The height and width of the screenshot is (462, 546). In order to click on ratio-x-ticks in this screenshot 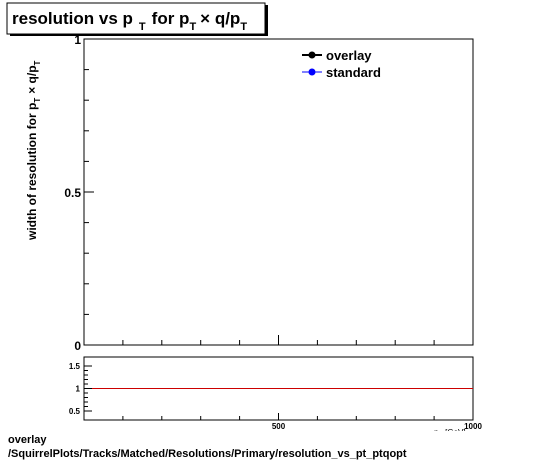, I will do `click(278, 416)`.